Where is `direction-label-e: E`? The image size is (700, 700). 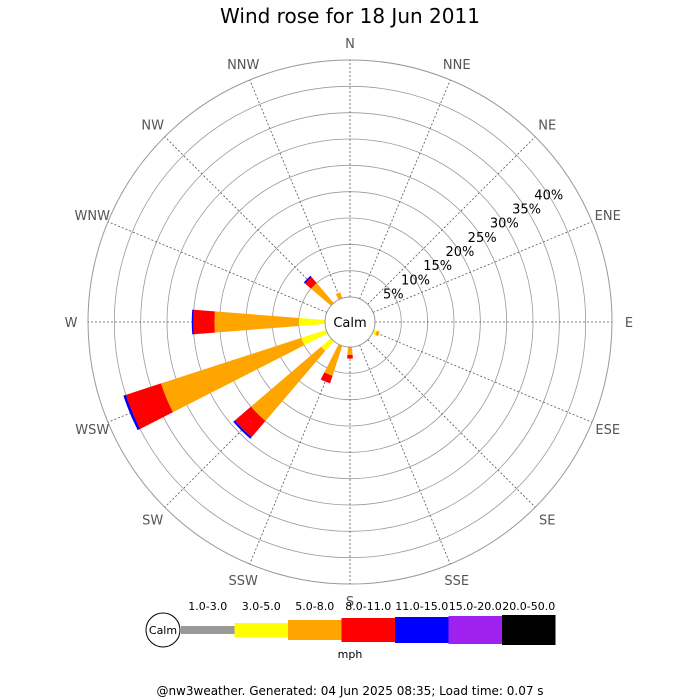 direction-label-e: E is located at coordinates (629, 323).